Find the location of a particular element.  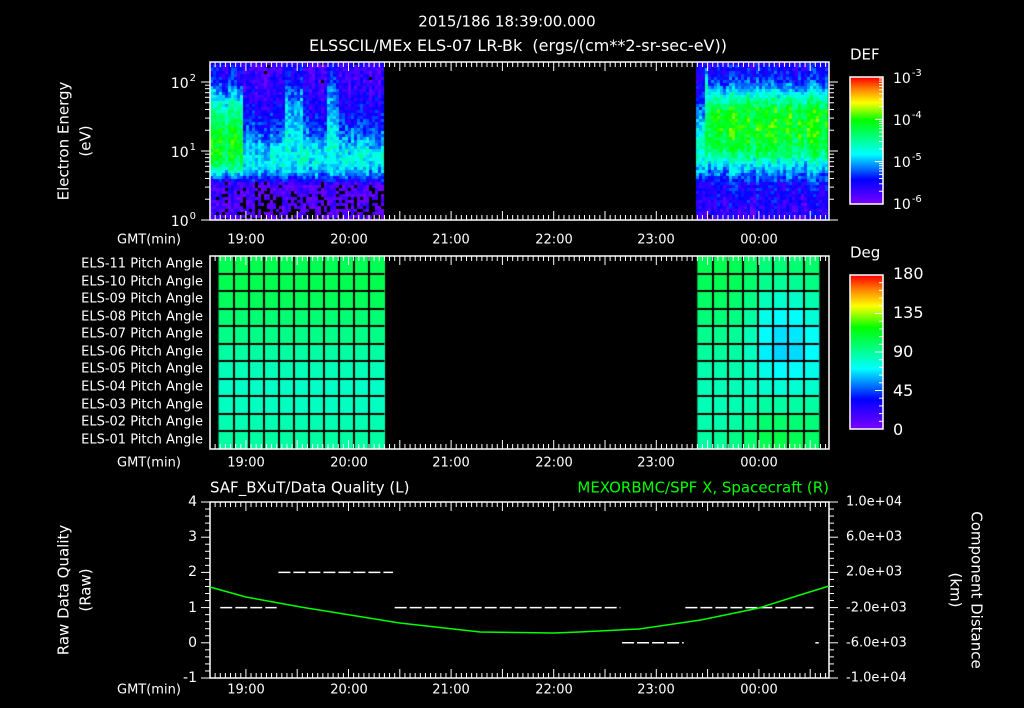

pitch-row-label: ELS-05 Pitch Angle is located at coordinates (142, 369).